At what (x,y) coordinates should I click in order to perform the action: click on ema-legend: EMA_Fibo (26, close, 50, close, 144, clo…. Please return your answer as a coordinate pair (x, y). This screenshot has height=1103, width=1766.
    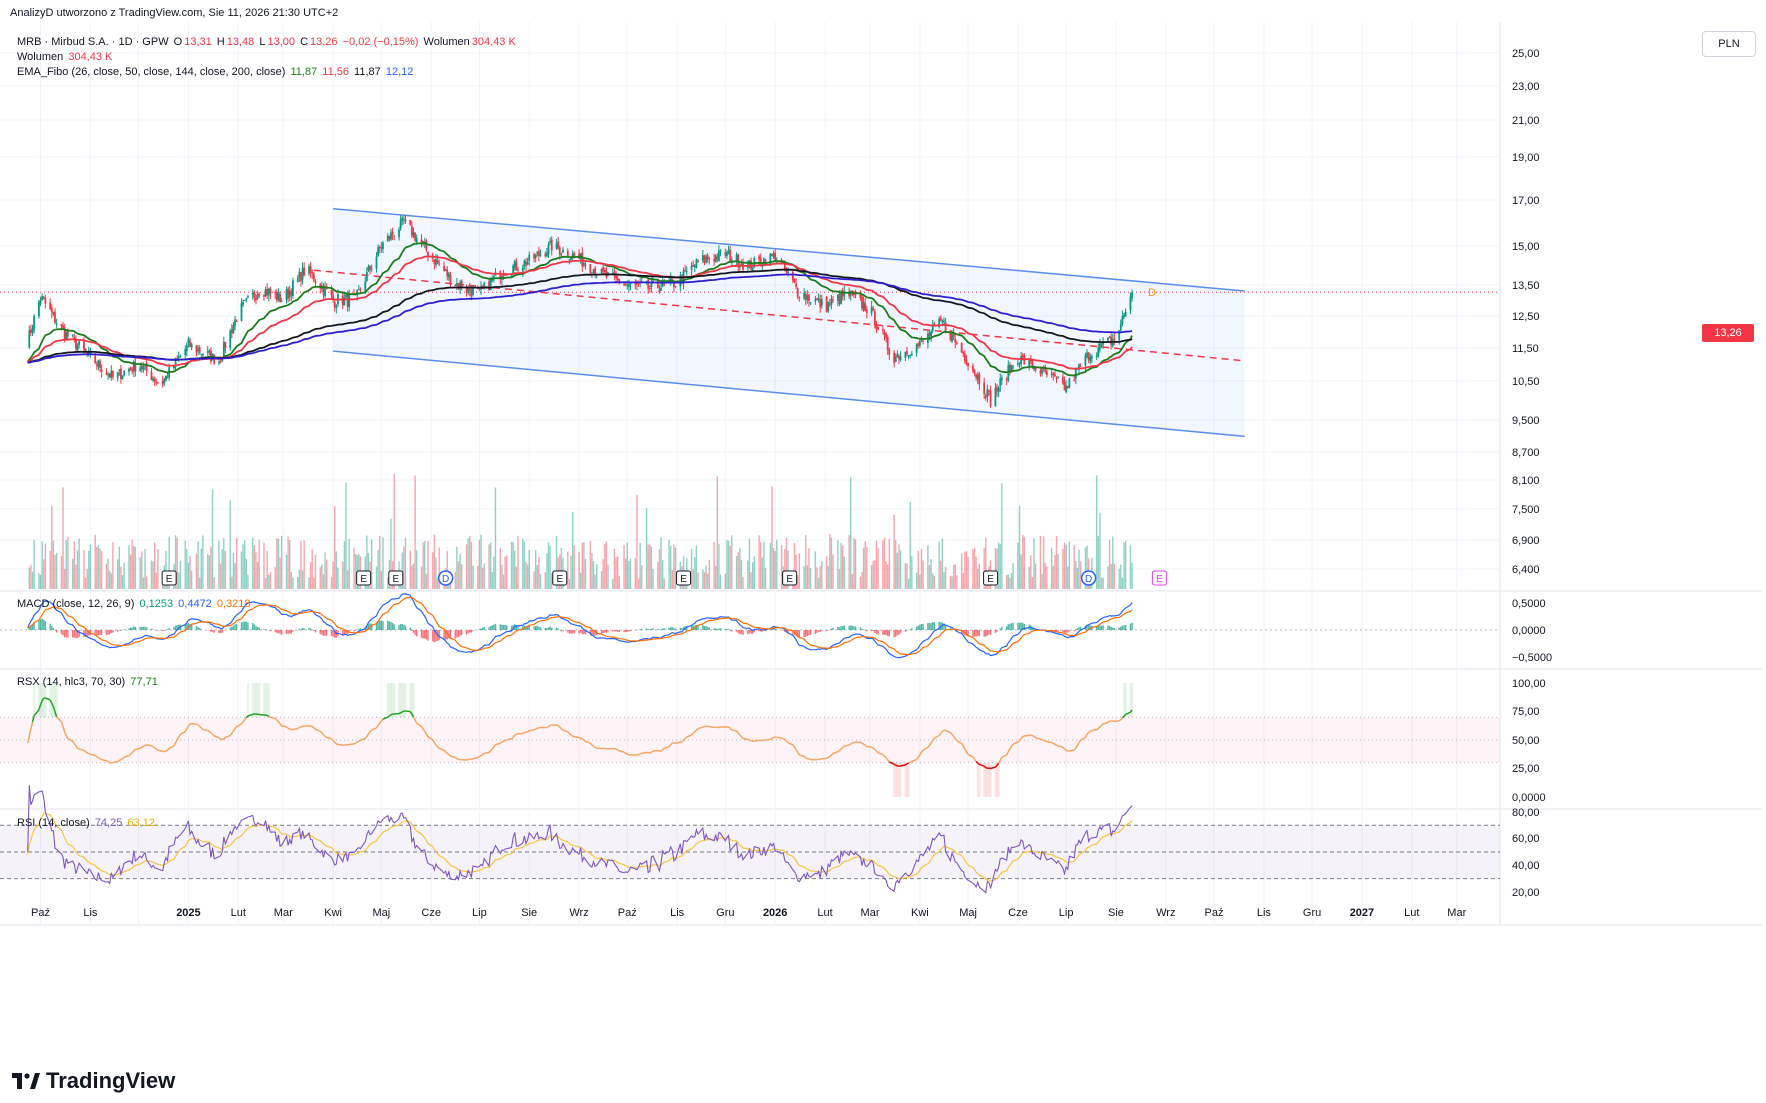
    Looking at the image, I should click on (216, 72).